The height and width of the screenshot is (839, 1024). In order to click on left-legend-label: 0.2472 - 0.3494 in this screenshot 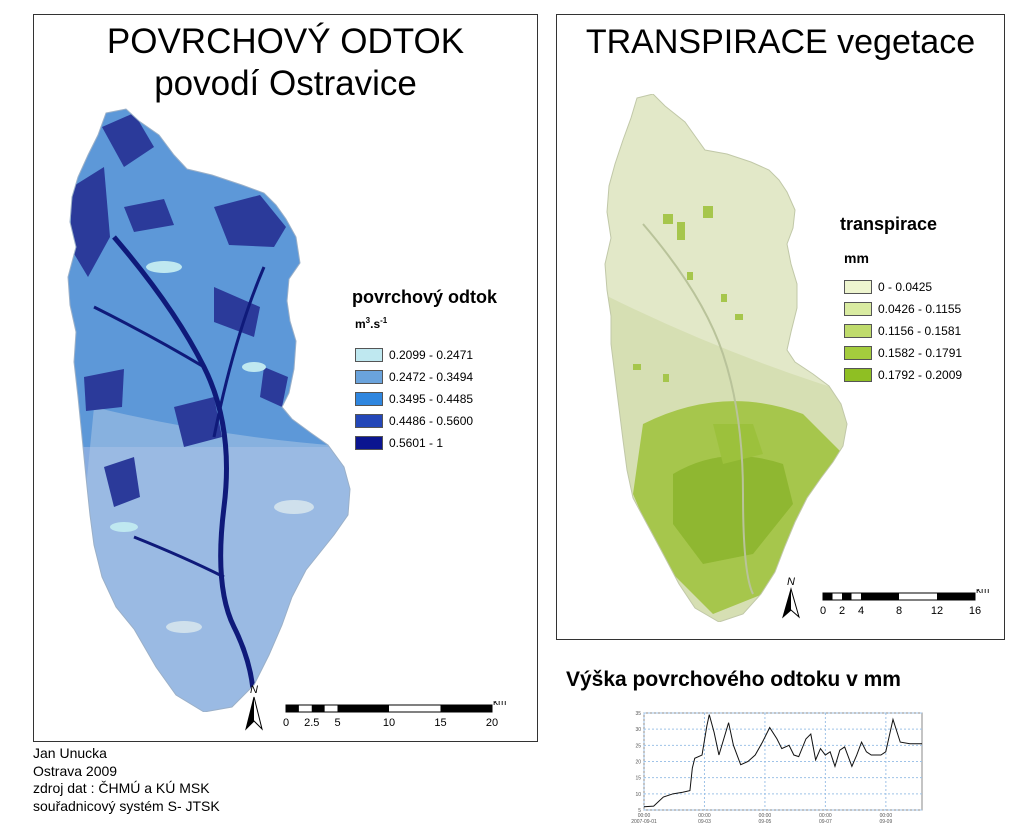, I will do `click(431, 377)`.